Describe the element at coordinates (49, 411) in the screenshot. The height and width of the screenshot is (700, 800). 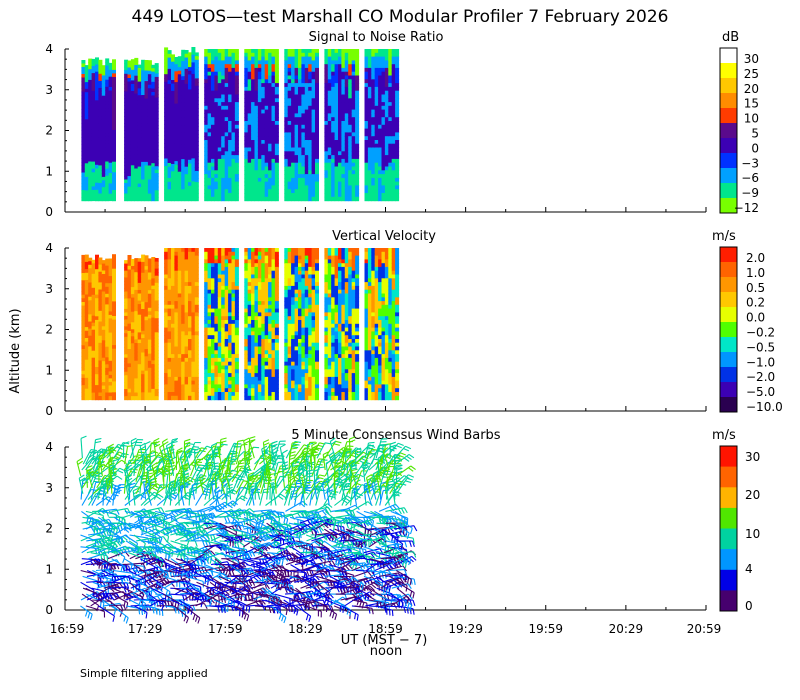
I see `y-tick-label: 0` at that location.